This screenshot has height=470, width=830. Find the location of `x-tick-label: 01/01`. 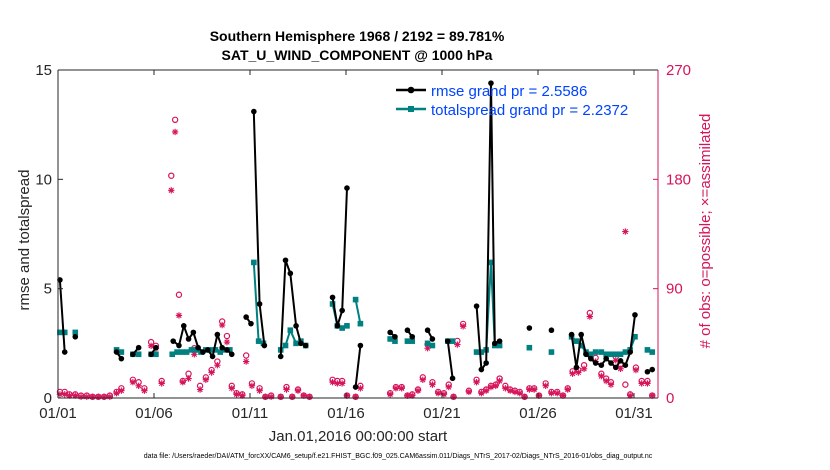

x-tick-label: 01/01 is located at coordinates (58, 413).